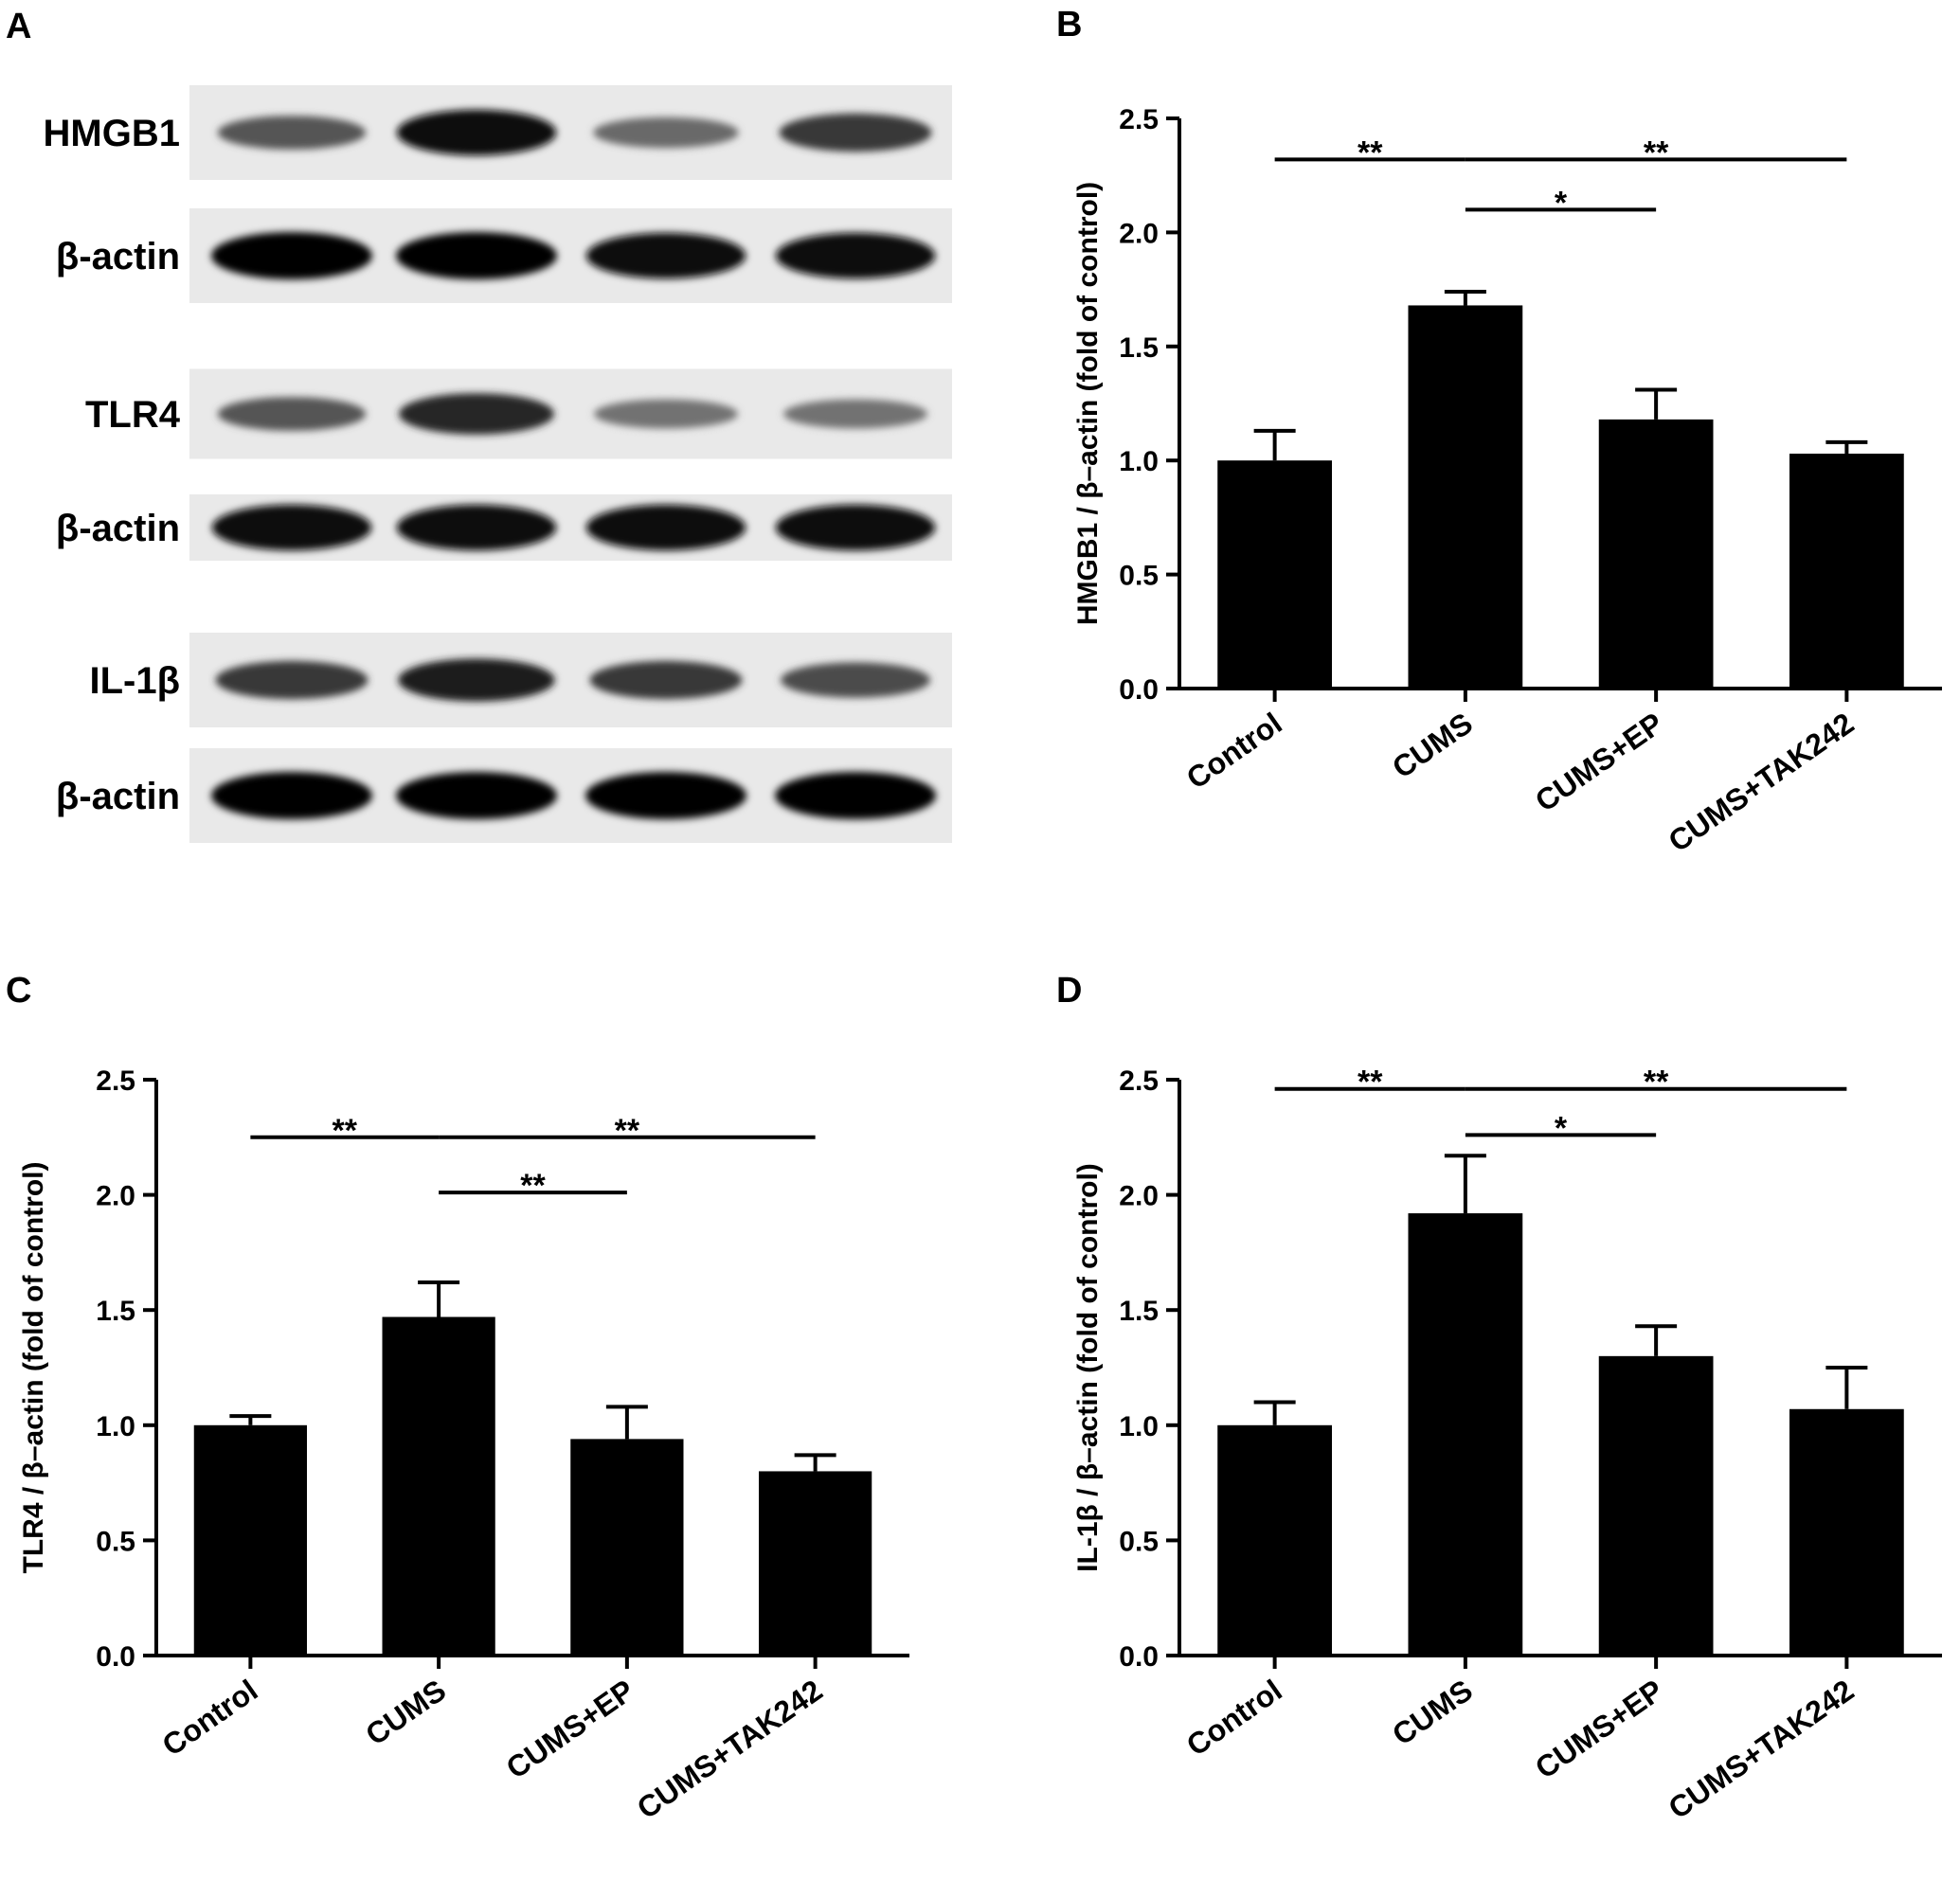 Image resolution: width=1960 pixels, height=1898 pixels. Describe the element at coordinates (1088, 1367) in the screenshot. I see `y-axis-title: IL-1β / β–actin (fold of control)` at that location.